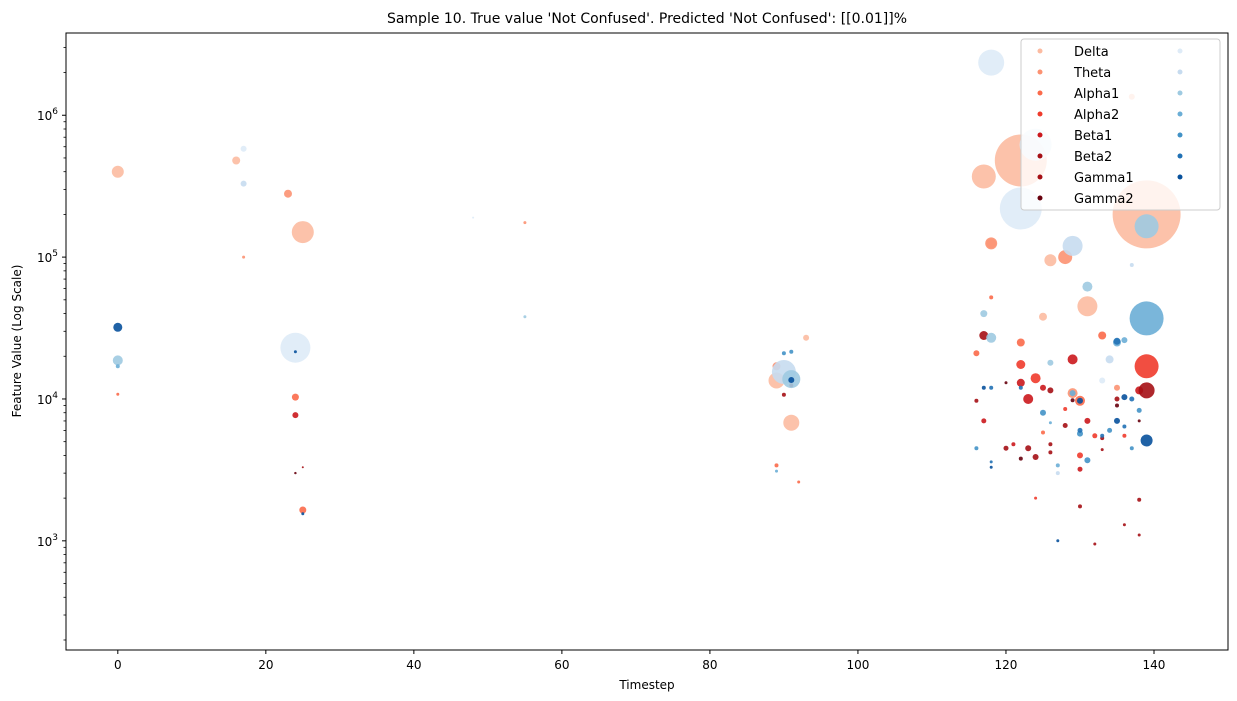 The image size is (1237, 701). Describe the element at coordinates (1096, 94) in the screenshot. I see `legend-label: Alpha1` at that location.